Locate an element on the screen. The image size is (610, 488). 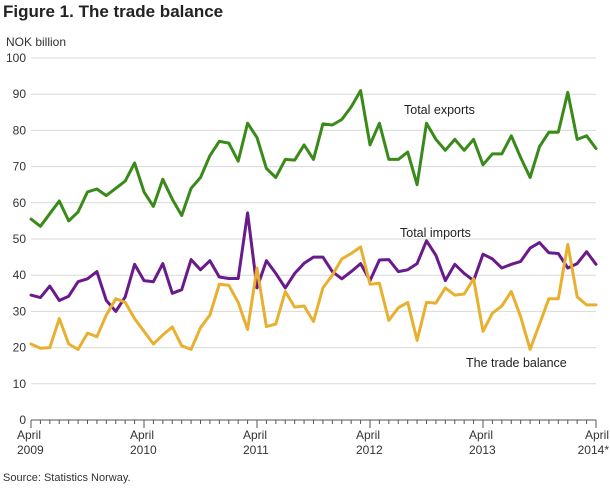
y-tick-label-100: 100 is located at coordinates (16, 58).